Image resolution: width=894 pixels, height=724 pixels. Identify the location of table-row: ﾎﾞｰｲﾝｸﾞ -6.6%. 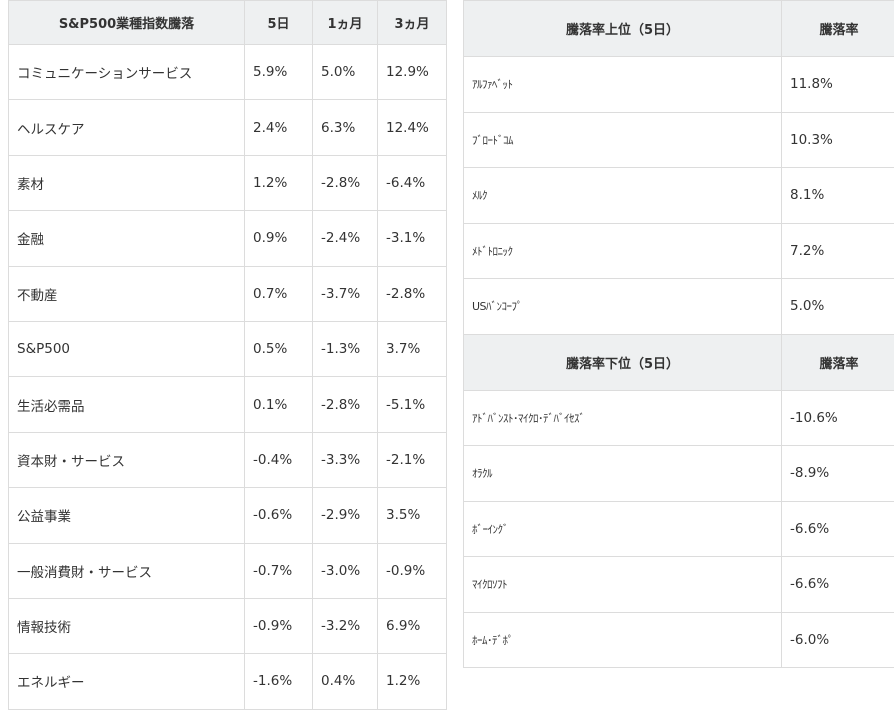
(678, 528).